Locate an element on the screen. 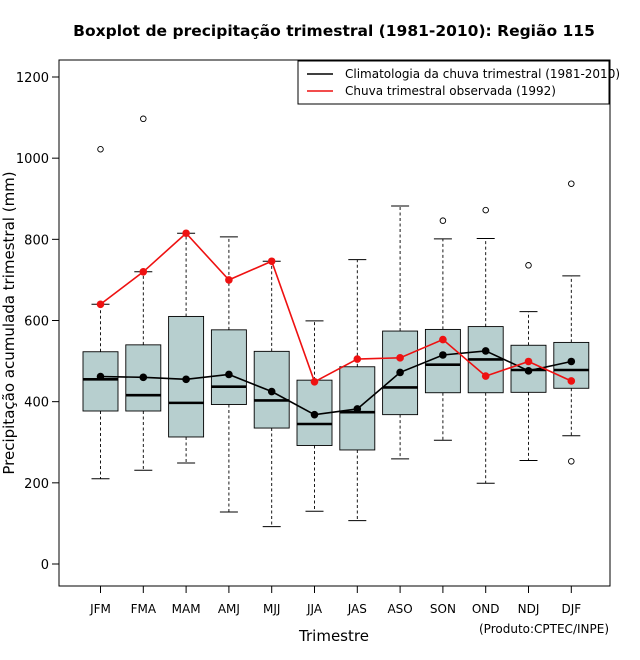 This screenshot has height=660, width=640. x-tick-label-aso: ASO is located at coordinates (399, 609).